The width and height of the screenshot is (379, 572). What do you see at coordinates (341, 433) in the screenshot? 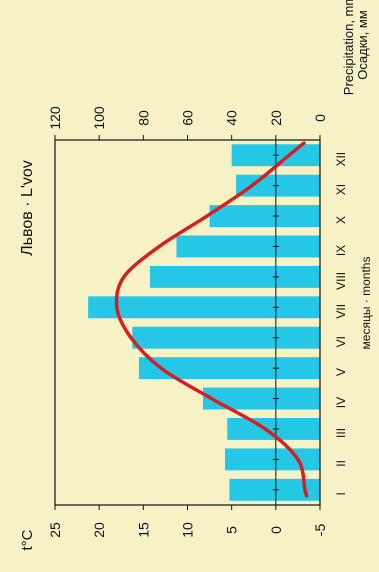
I see `month-tick-label: III` at bounding box center [341, 433].